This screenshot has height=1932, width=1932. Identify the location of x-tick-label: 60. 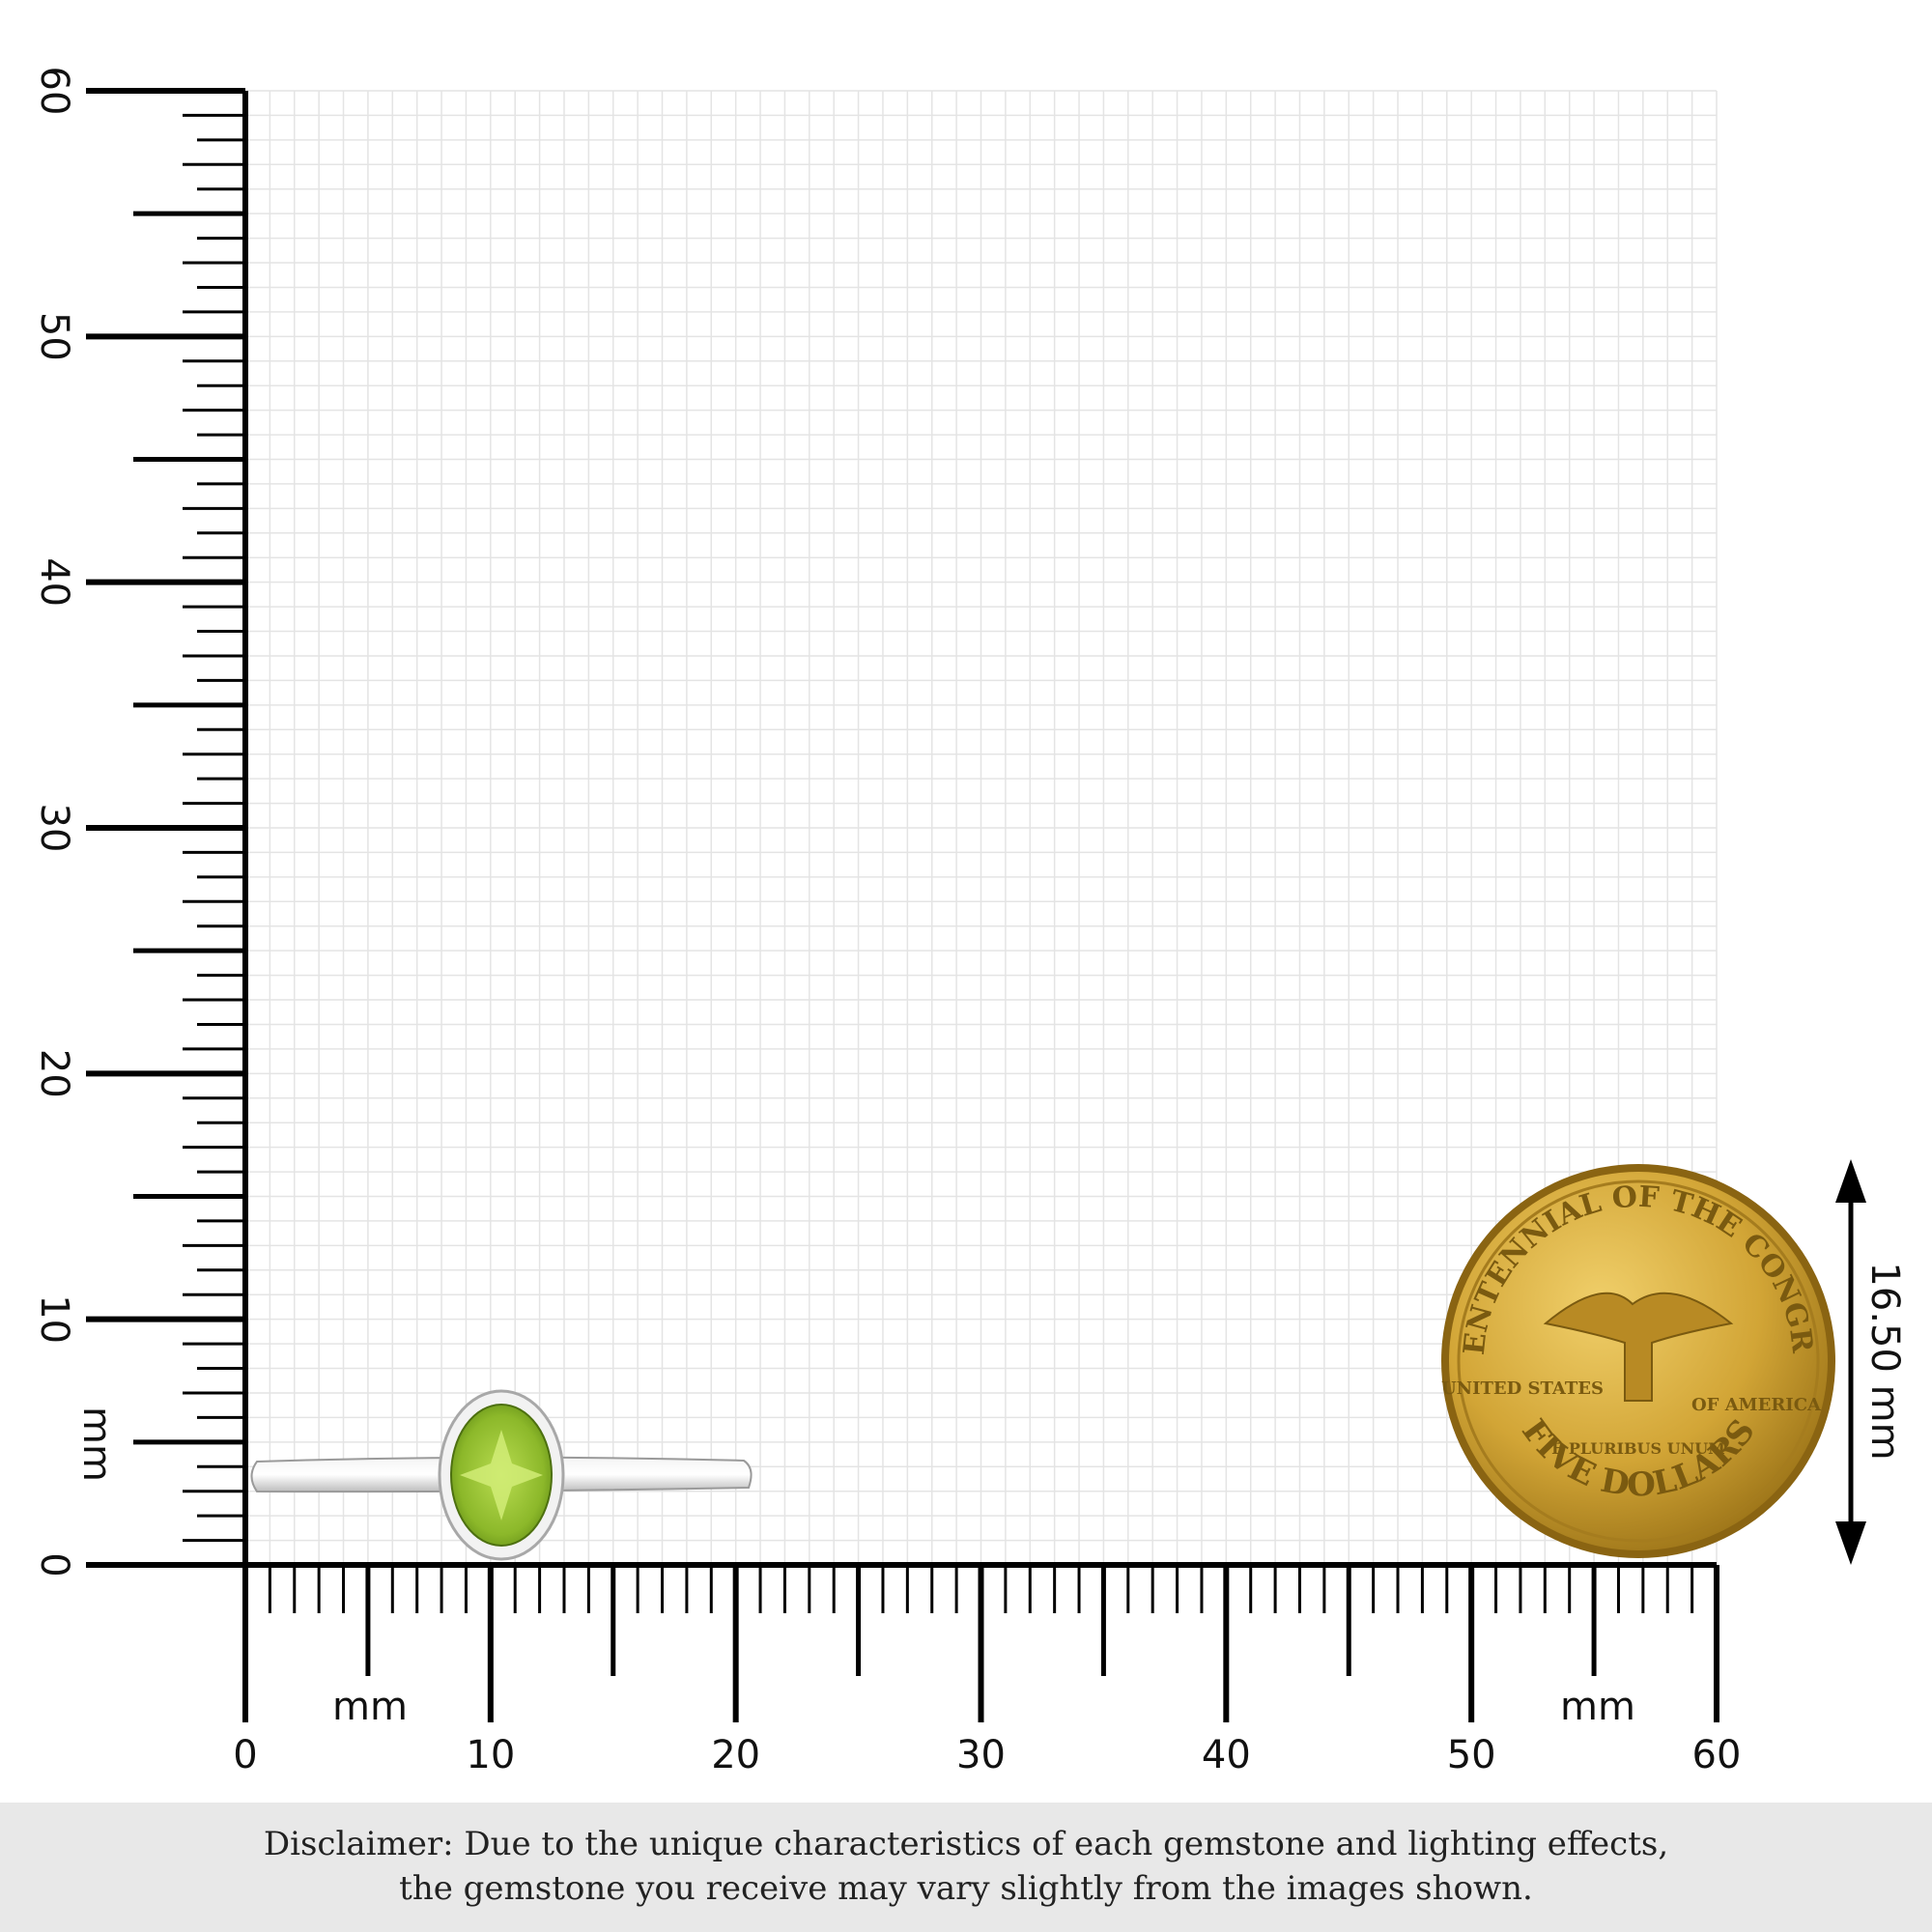
(1717, 1755).